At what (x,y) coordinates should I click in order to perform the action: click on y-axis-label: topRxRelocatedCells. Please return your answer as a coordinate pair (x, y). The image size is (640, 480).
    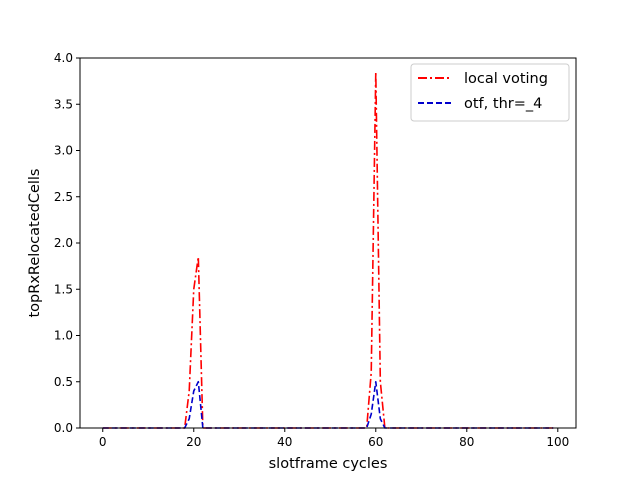
    Looking at the image, I should click on (35, 243).